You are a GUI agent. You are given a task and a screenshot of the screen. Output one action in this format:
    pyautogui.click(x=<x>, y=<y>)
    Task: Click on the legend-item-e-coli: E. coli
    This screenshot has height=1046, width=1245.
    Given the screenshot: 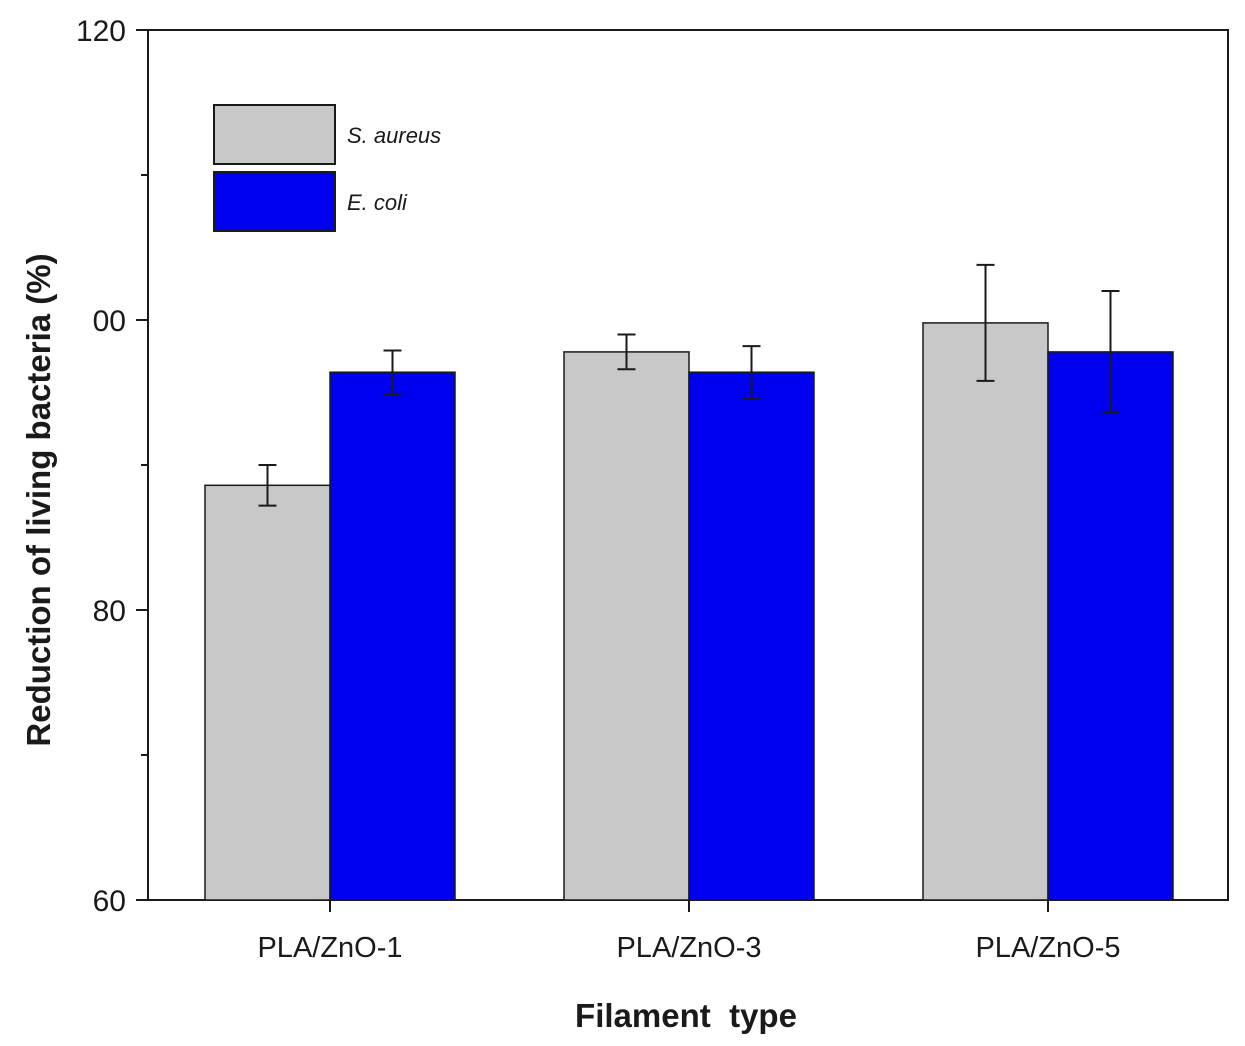 What is the action you would take?
    pyautogui.click(x=310, y=201)
    